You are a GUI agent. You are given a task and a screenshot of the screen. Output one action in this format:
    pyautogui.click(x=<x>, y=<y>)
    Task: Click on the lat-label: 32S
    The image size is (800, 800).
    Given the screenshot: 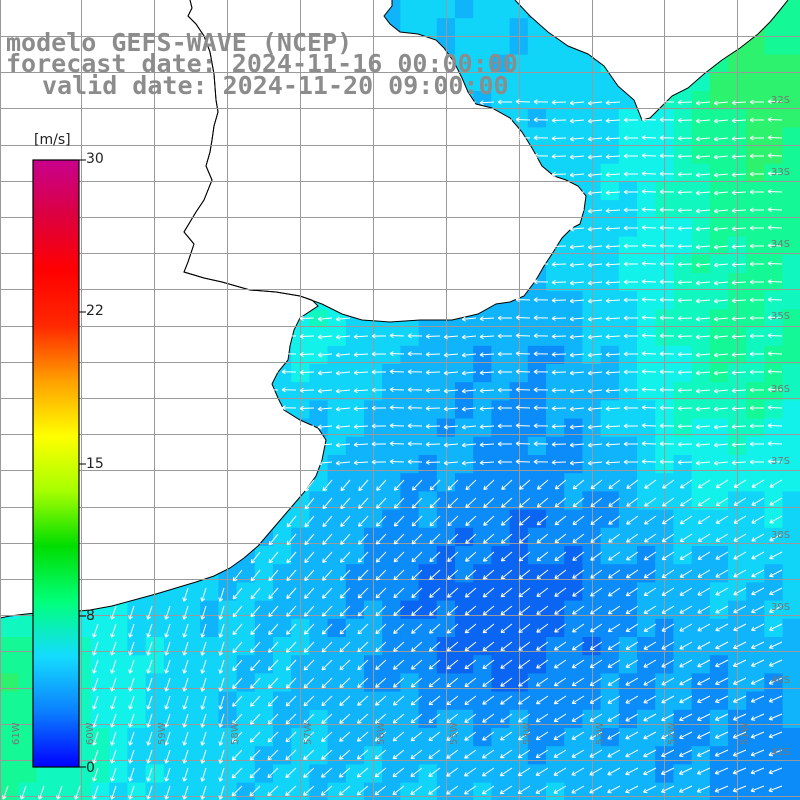 What is the action you would take?
    pyautogui.click(x=781, y=100)
    